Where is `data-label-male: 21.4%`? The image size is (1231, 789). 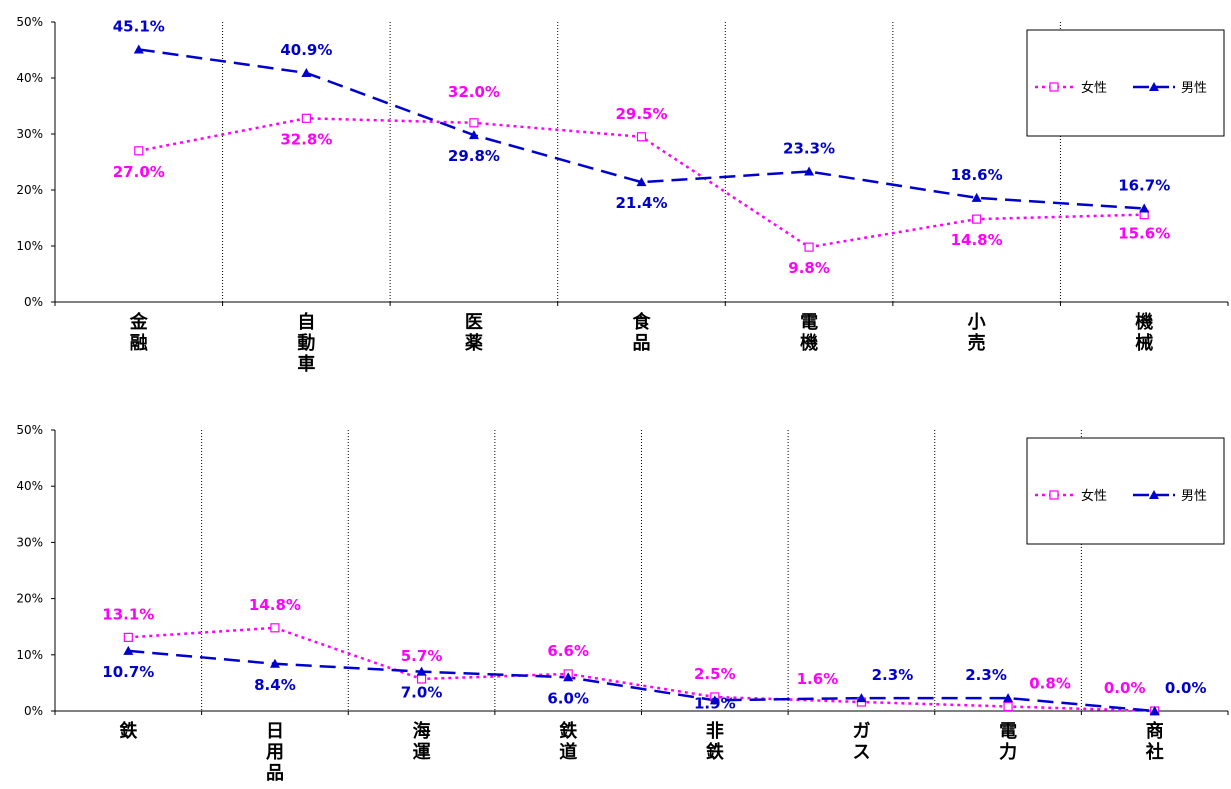 data-label-male: 21.4% is located at coordinates (641, 203).